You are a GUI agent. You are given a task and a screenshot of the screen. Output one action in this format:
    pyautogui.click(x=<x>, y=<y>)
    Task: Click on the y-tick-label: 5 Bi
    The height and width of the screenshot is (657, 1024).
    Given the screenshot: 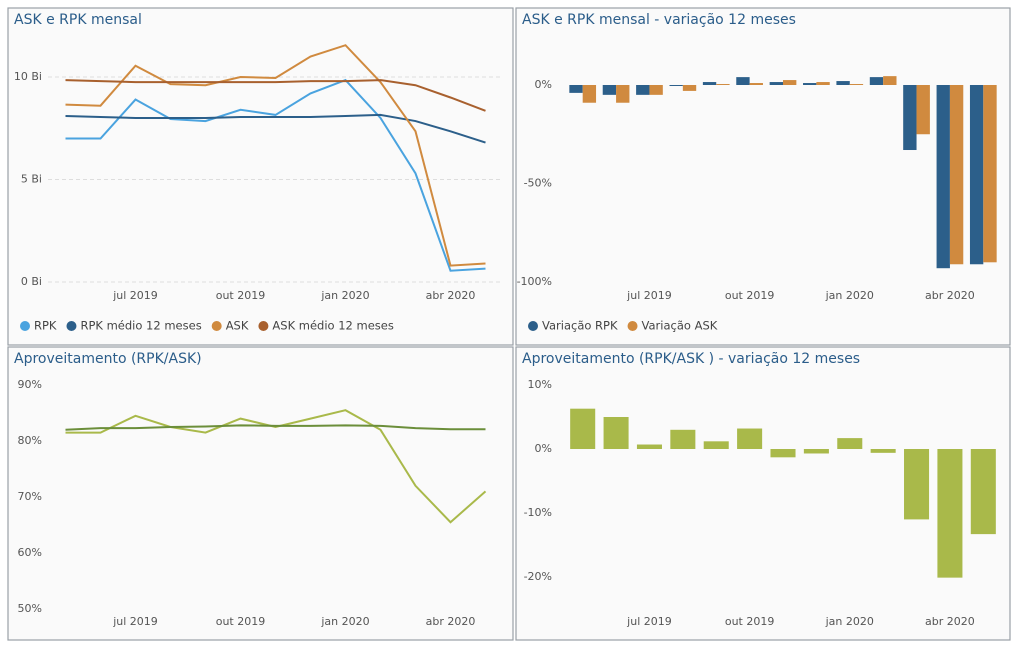 What is the action you would take?
    pyautogui.click(x=31, y=179)
    